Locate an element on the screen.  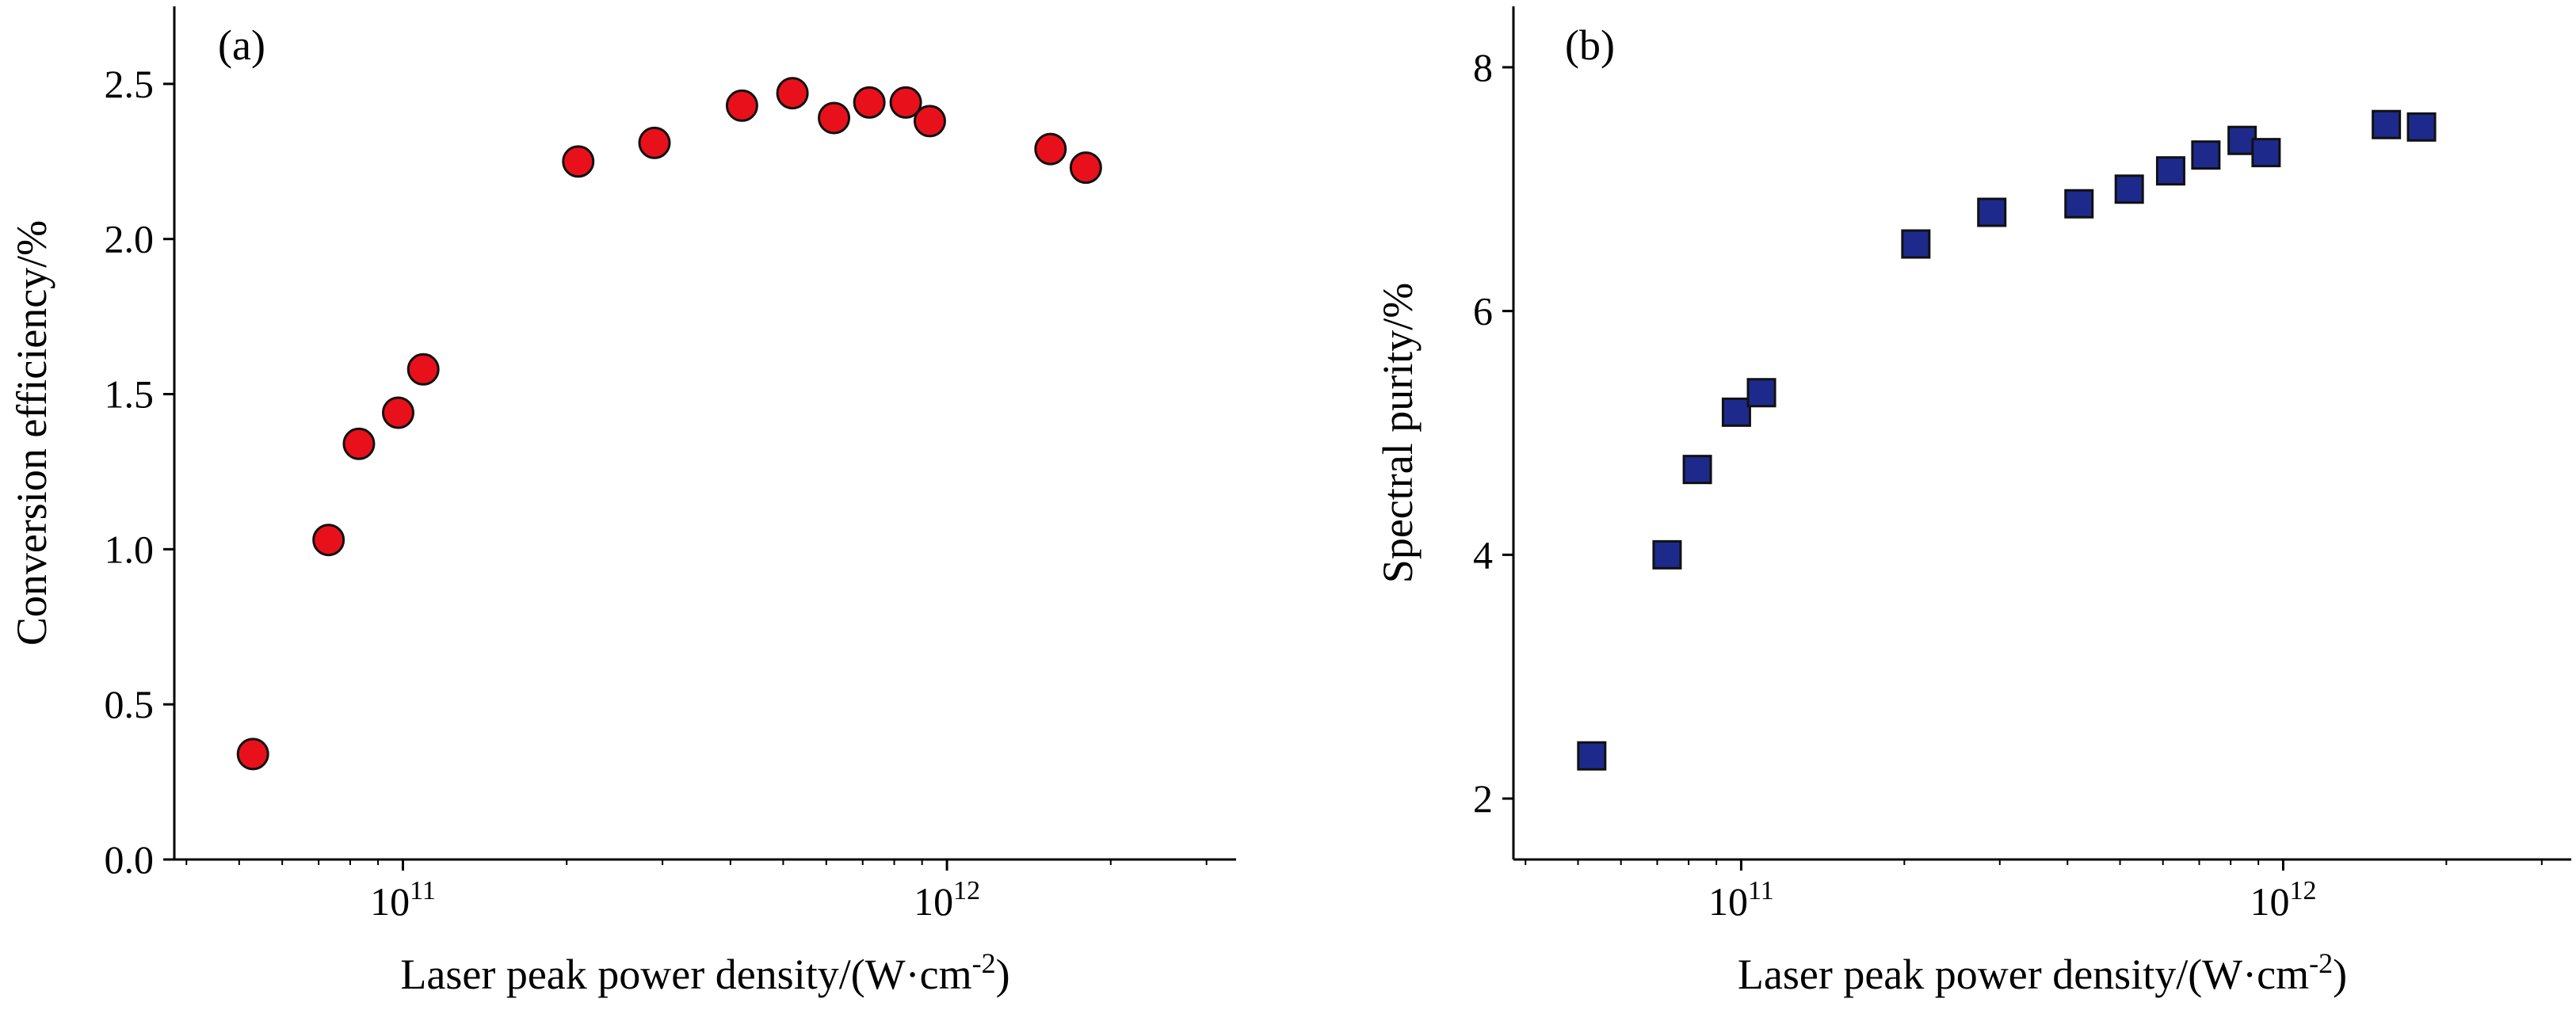
y-axis-title: Spectral purity/% is located at coordinates (1398, 433).